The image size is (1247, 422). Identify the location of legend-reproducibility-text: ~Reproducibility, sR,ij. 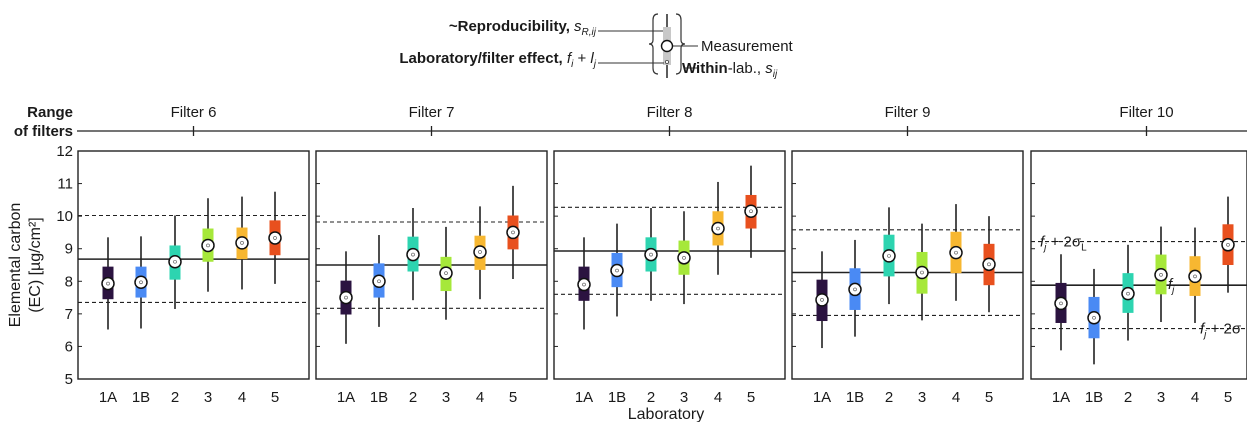
(523, 28).